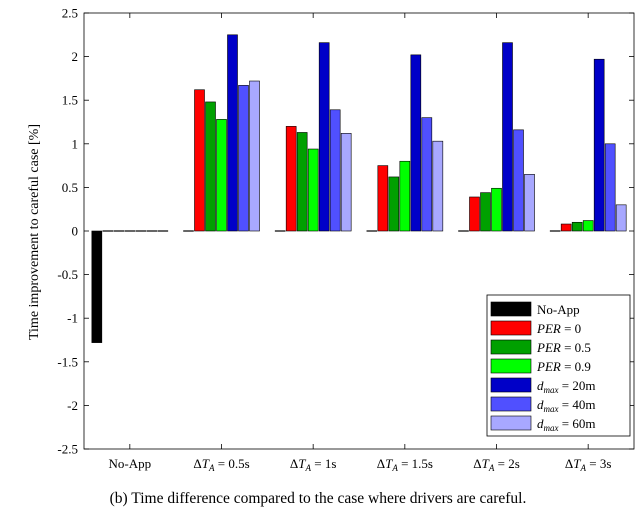 Image resolution: width=637 pixels, height=517 pixels. Describe the element at coordinates (130, 463) in the screenshot. I see `x-tick-label-no-app: No-App` at that location.